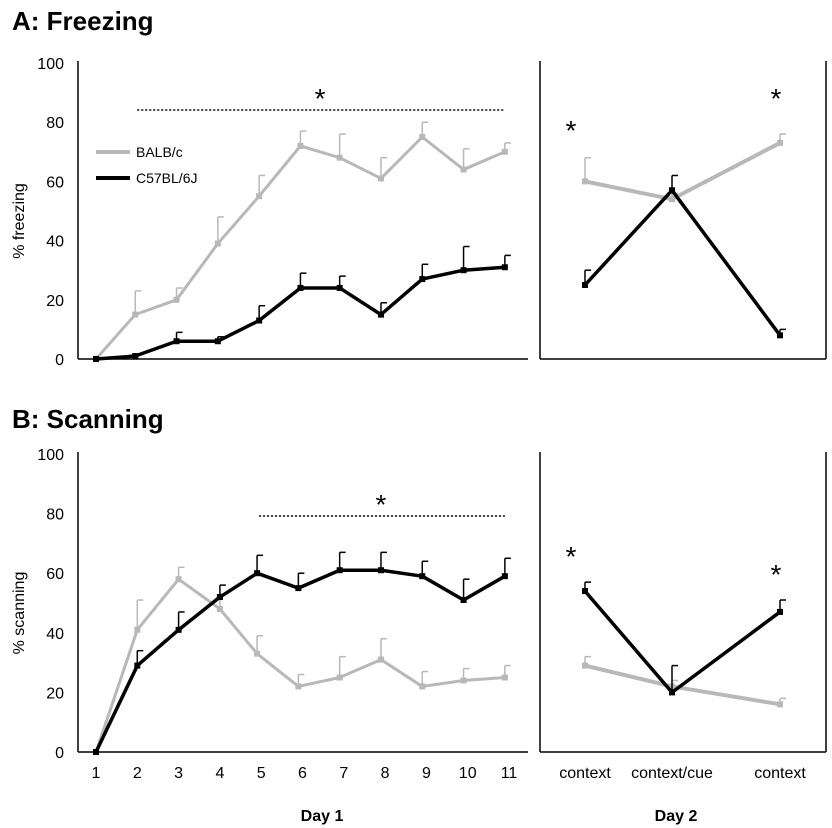 This screenshot has height=828, width=832. Describe the element at coordinates (19, 221) in the screenshot. I see `panel-a-y-axis-title: % freezing` at that location.